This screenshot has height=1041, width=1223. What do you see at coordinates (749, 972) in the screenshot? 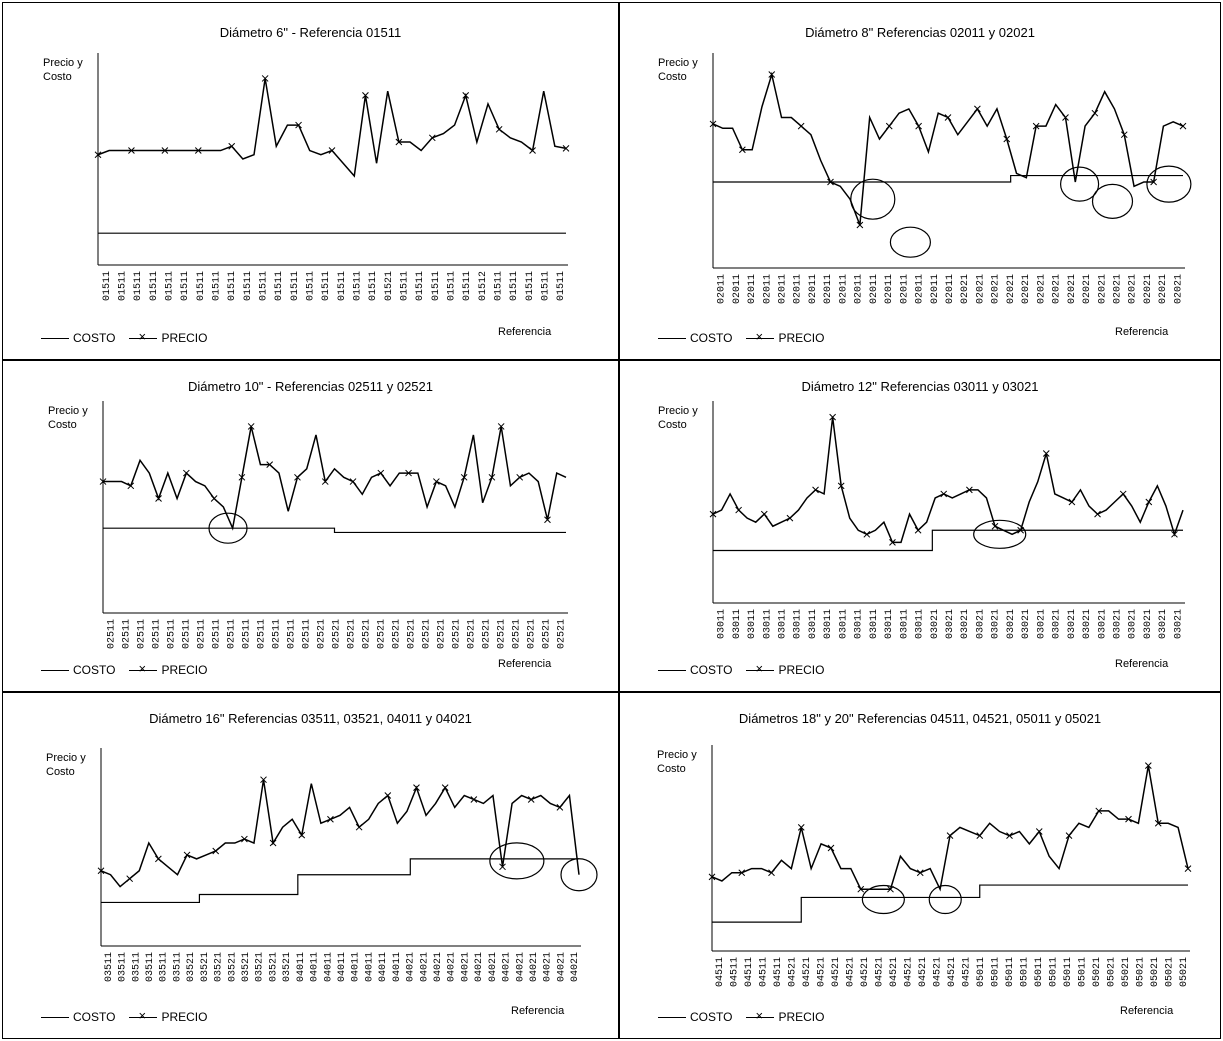
I see `x-tick-label: 04511` at bounding box center [749, 972].